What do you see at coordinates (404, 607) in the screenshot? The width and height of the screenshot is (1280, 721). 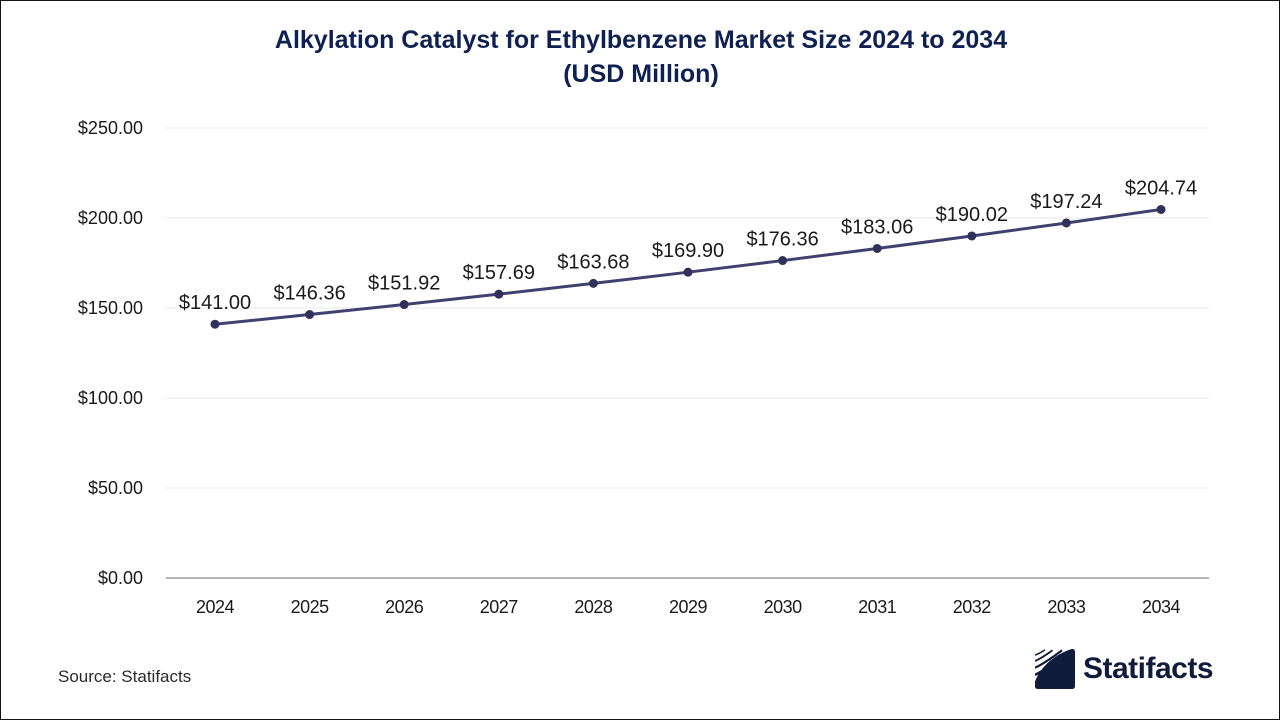 I see `x-axis-tick-label: 2026` at bounding box center [404, 607].